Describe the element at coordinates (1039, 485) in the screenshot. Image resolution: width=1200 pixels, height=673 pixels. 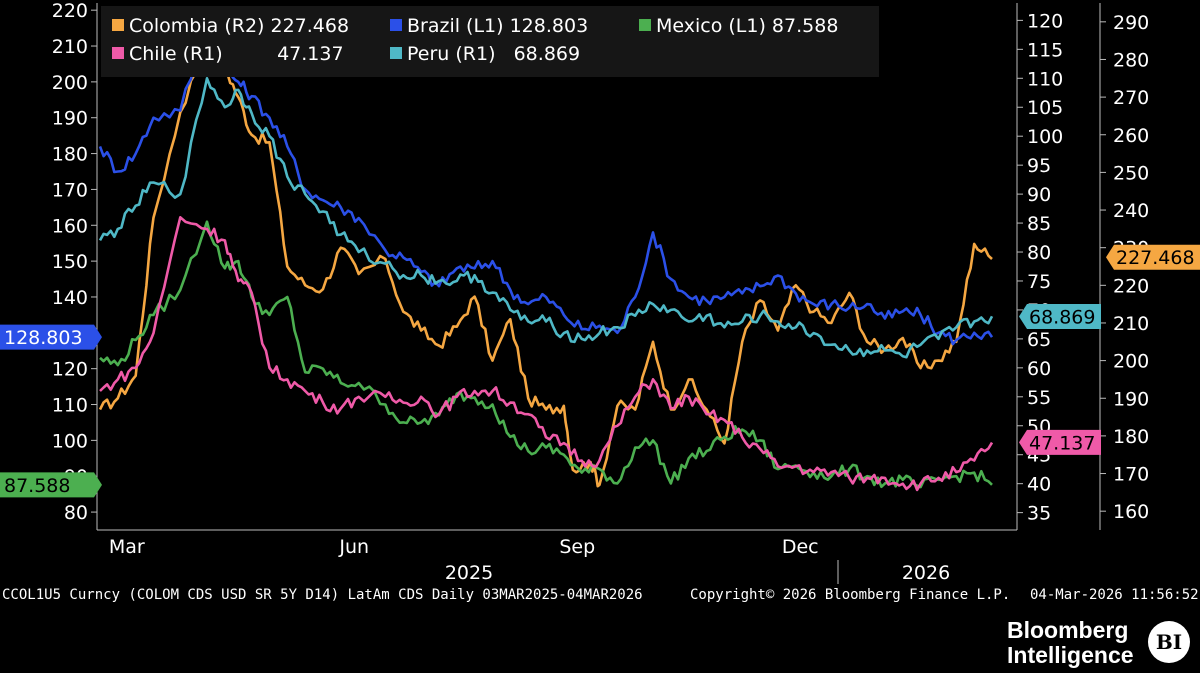
I see `r1-tick-label: 40` at that location.